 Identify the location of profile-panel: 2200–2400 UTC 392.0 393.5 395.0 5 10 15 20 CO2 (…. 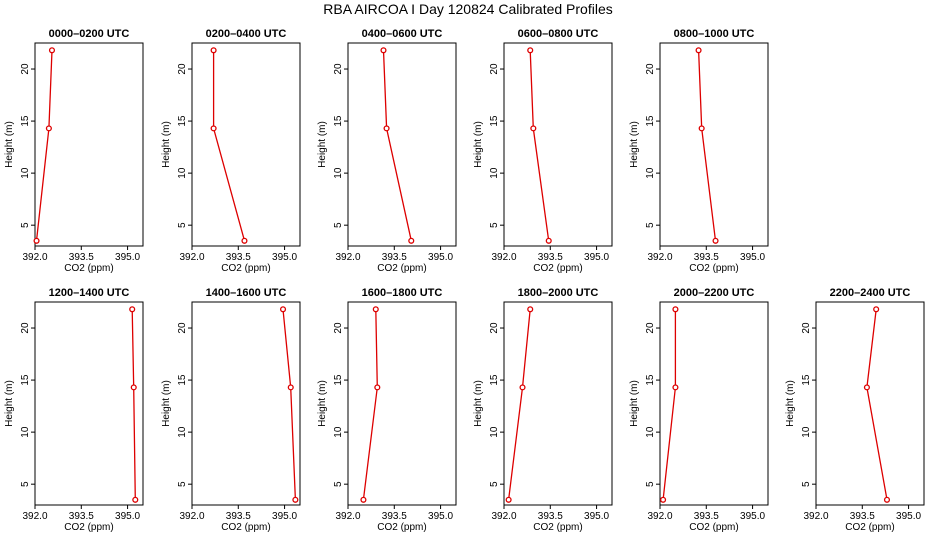
(855, 410).